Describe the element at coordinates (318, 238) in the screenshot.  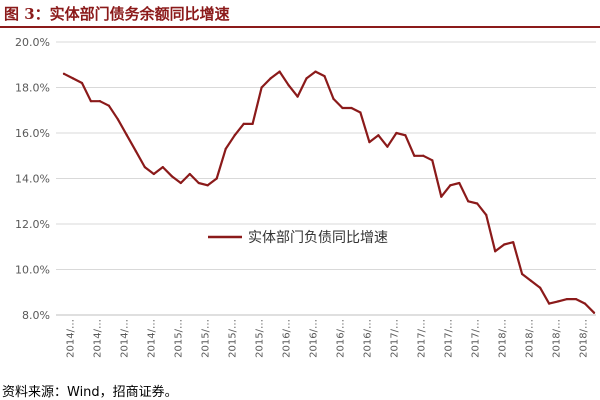
I see `legend-label: 实体部门负债同比增速` at that location.